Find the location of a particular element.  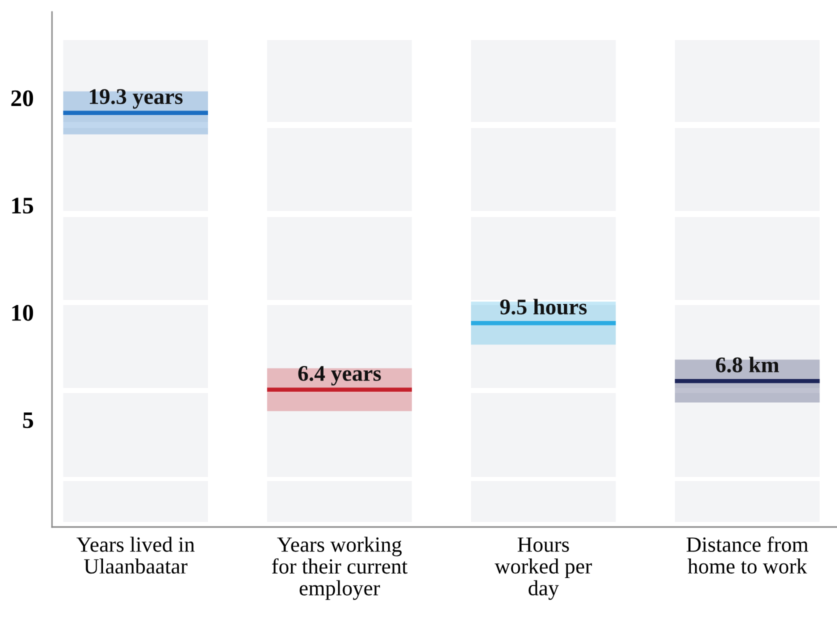

y-tick-label: 10 is located at coordinates (23, 312).